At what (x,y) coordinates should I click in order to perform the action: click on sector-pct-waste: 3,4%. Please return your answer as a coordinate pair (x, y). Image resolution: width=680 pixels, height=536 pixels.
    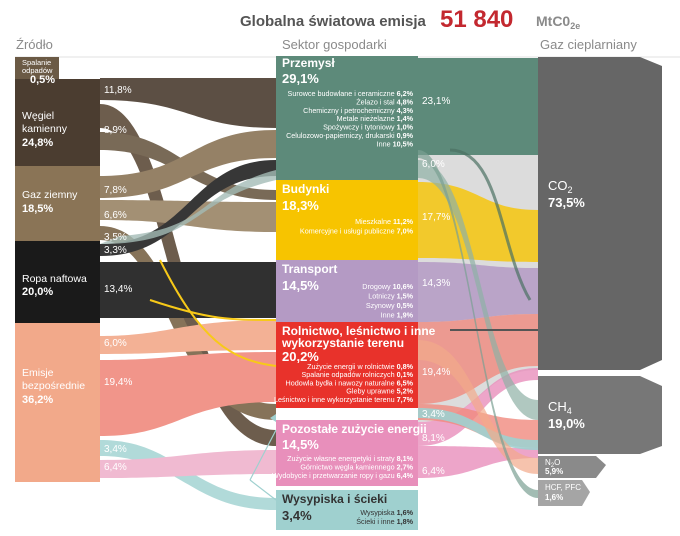
    Looking at the image, I should click on (297, 515).